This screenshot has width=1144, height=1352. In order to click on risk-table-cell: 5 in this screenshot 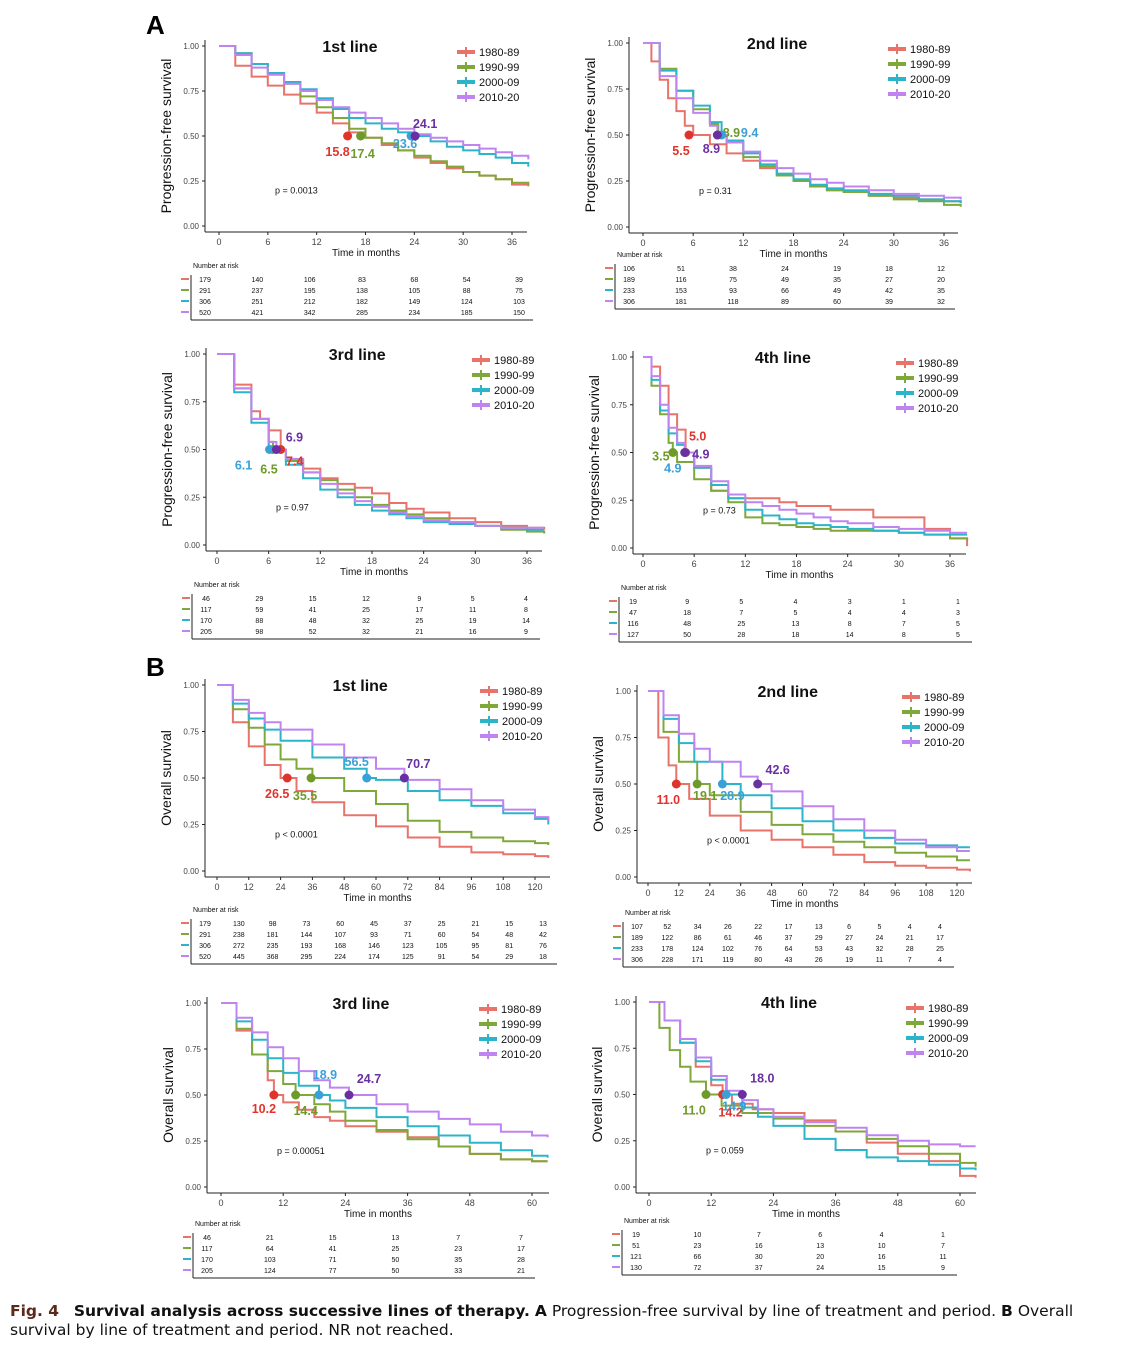, I will do `click(473, 599)`.